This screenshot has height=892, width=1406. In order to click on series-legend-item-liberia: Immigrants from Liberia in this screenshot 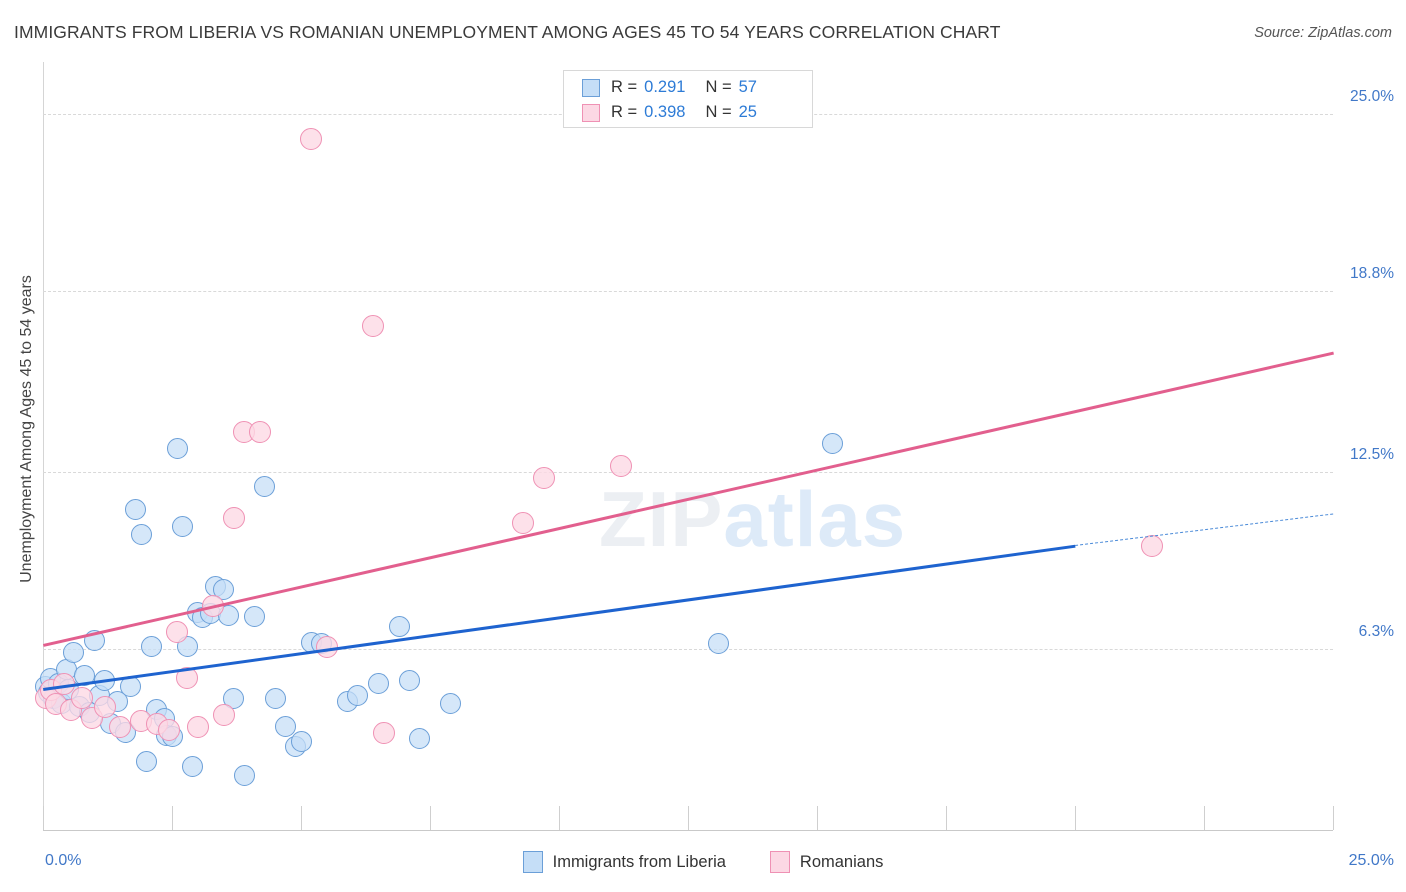, I will do `click(624, 862)`.